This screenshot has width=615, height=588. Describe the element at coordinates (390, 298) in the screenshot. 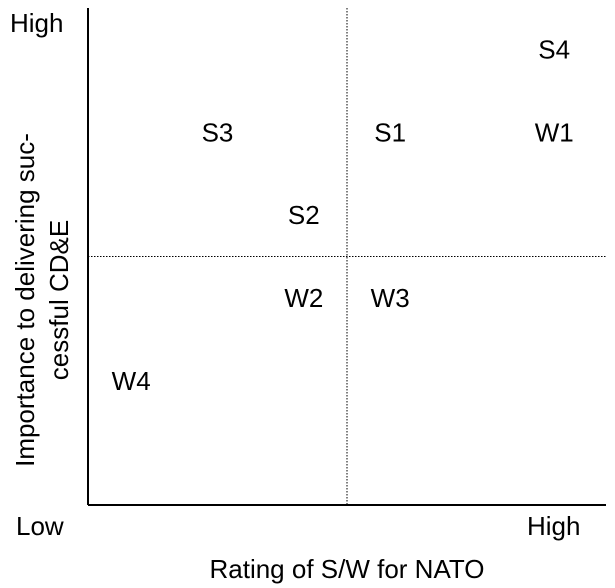

I see `point-label-w3: W3` at that location.